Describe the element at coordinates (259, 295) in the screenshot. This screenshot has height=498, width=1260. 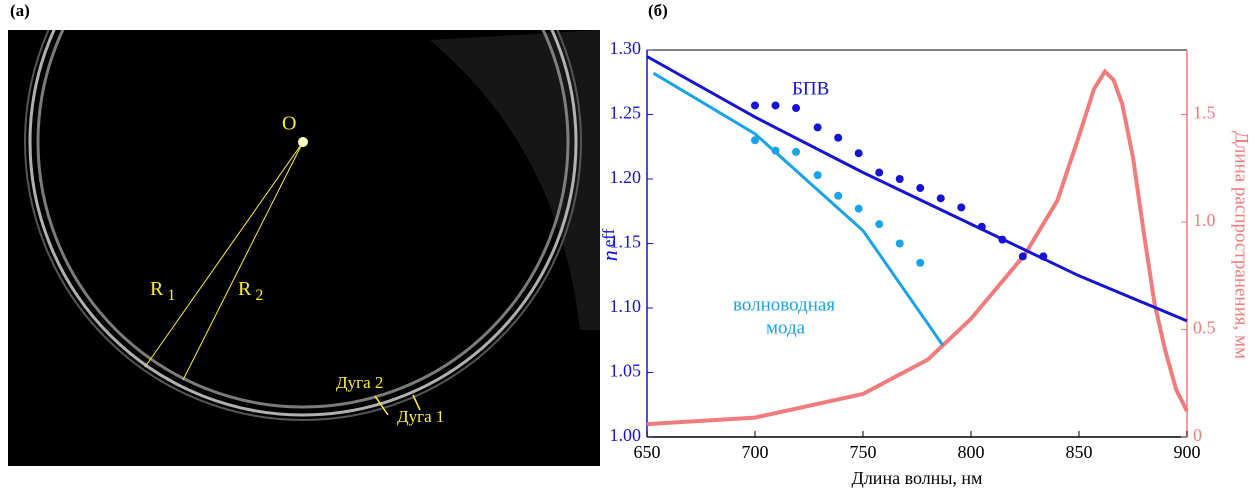
I see `radius-index: 2` at that location.